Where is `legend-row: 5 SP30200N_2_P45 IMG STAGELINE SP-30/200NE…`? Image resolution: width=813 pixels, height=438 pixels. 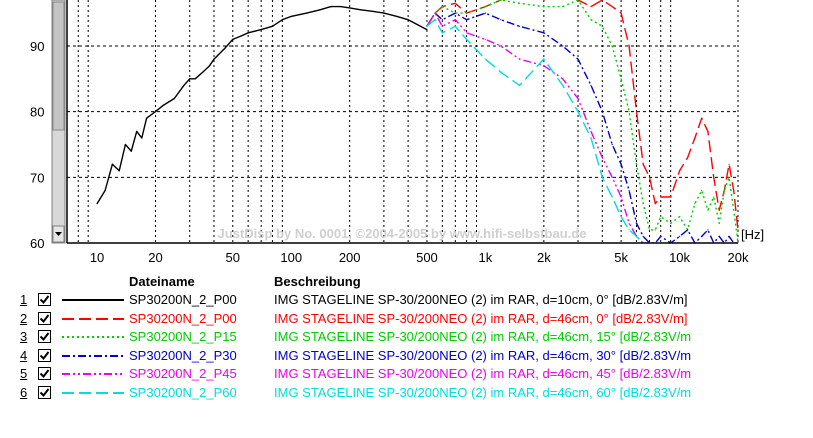
legend-row: 5 SP30200N_2_P45 IMG STAGELINE SP-30/200NE… is located at coordinates (406, 375).